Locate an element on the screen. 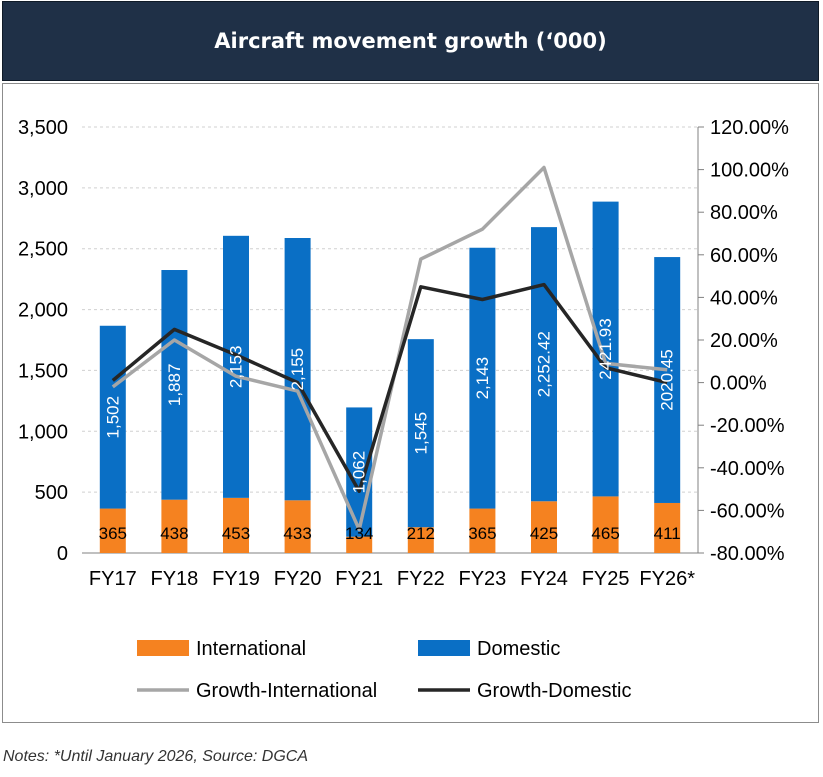 The width and height of the screenshot is (823, 777). legend-swatch-domestic is located at coordinates (444, 648).